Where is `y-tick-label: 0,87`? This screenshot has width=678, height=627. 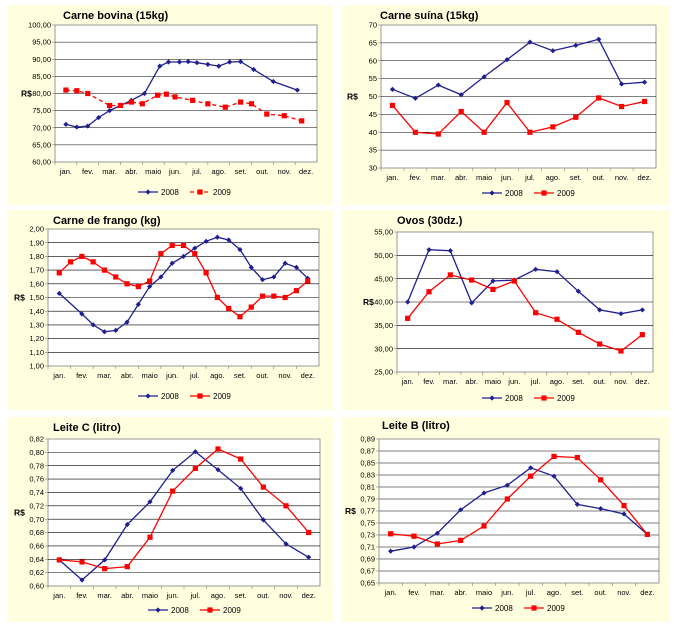
y-tick-label: 0,87 is located at coordinates (367, 451).